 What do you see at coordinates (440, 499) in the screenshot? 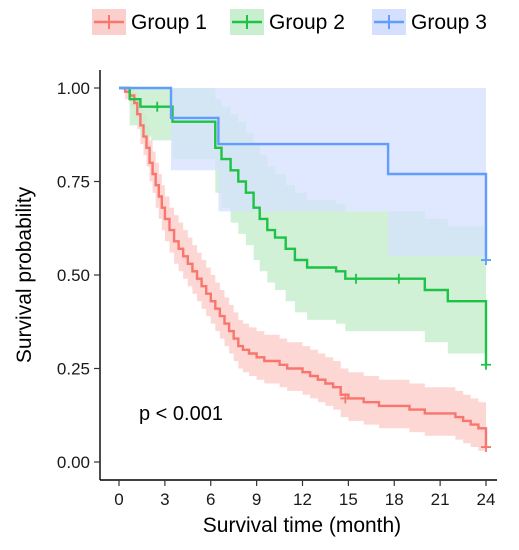
I see `x-tick-label: 21` at bounding box center [440, 499].